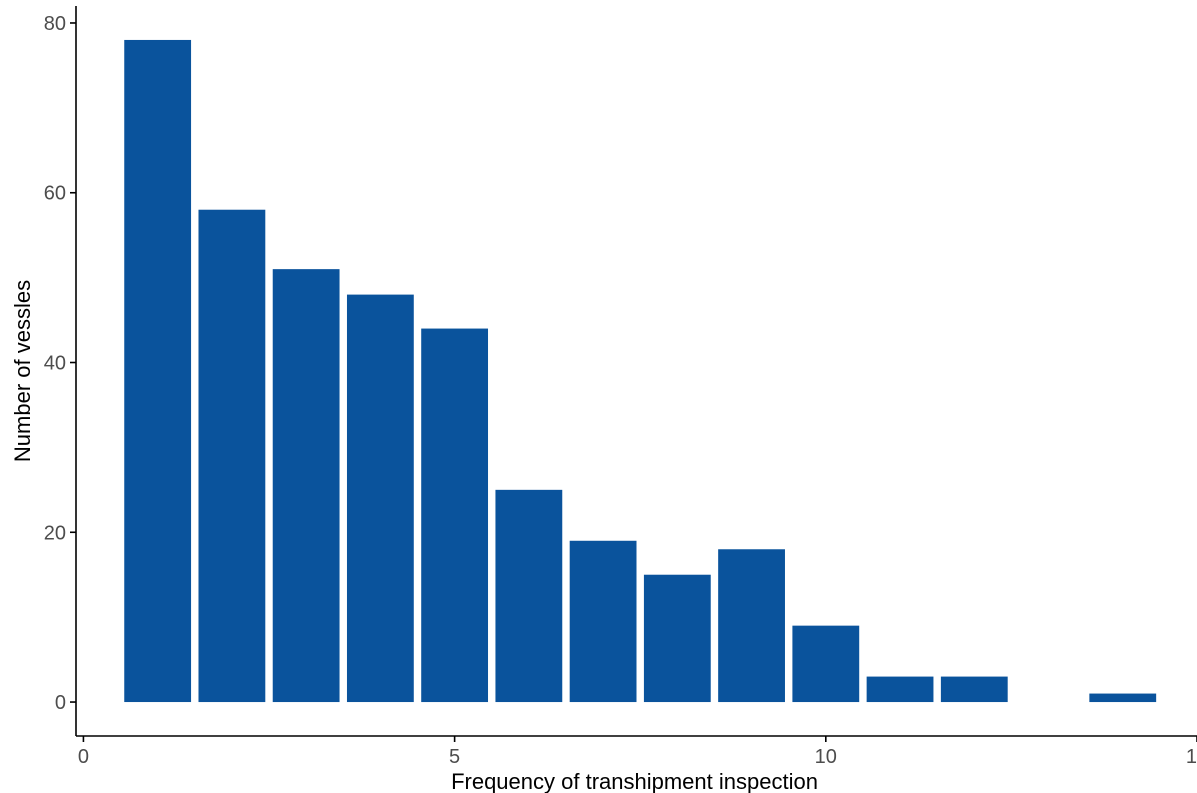 The width and height of the screenshot is (1197, 793). What do you see at coordinates (55, 24) in the screenshot?
I see `y-tick-label: 80` at bounding box center [55, 24].